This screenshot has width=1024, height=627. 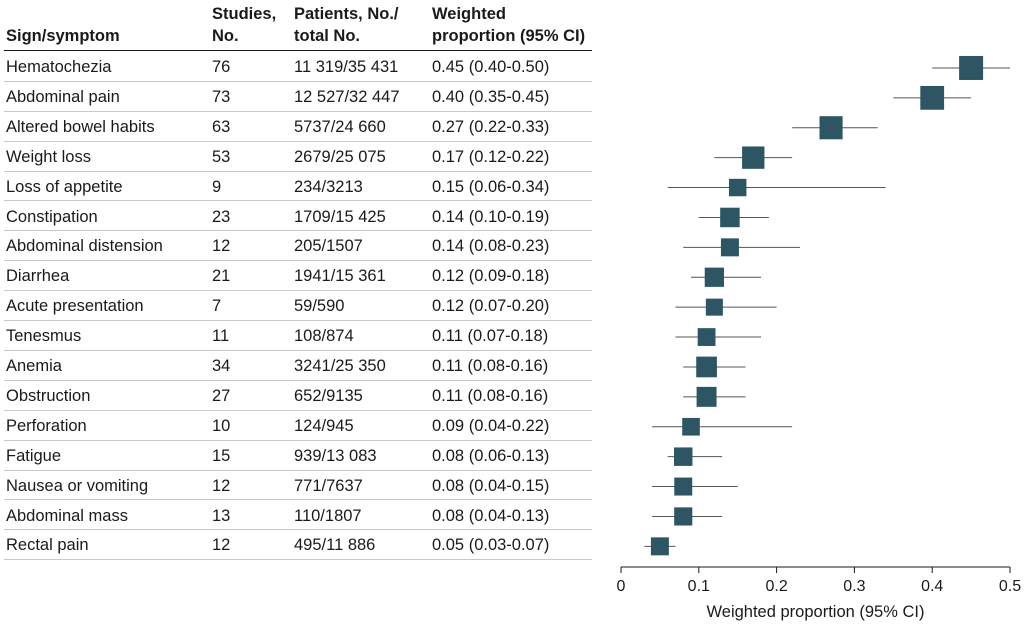 I want to click on x-tick-label: 0.1, so click(x=699, y=586).